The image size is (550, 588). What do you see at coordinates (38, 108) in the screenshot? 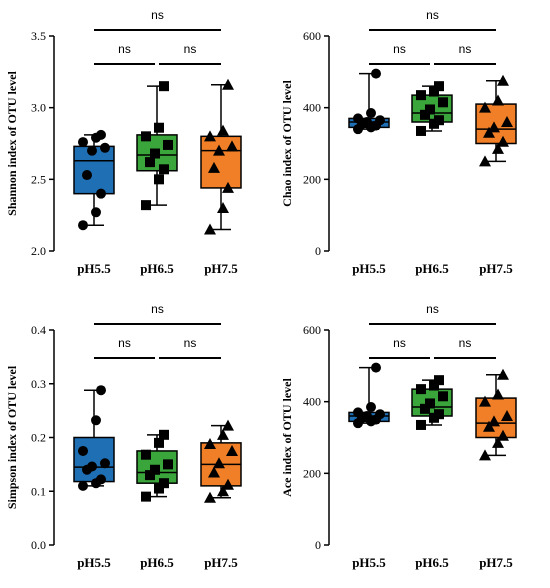
I see `y-tick-label: 3.0` at bounding box center [38, 108].